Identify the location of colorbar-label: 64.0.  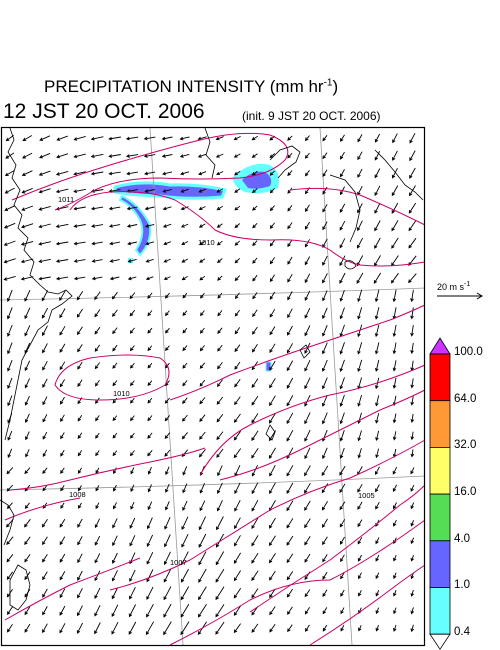
(465, 399).